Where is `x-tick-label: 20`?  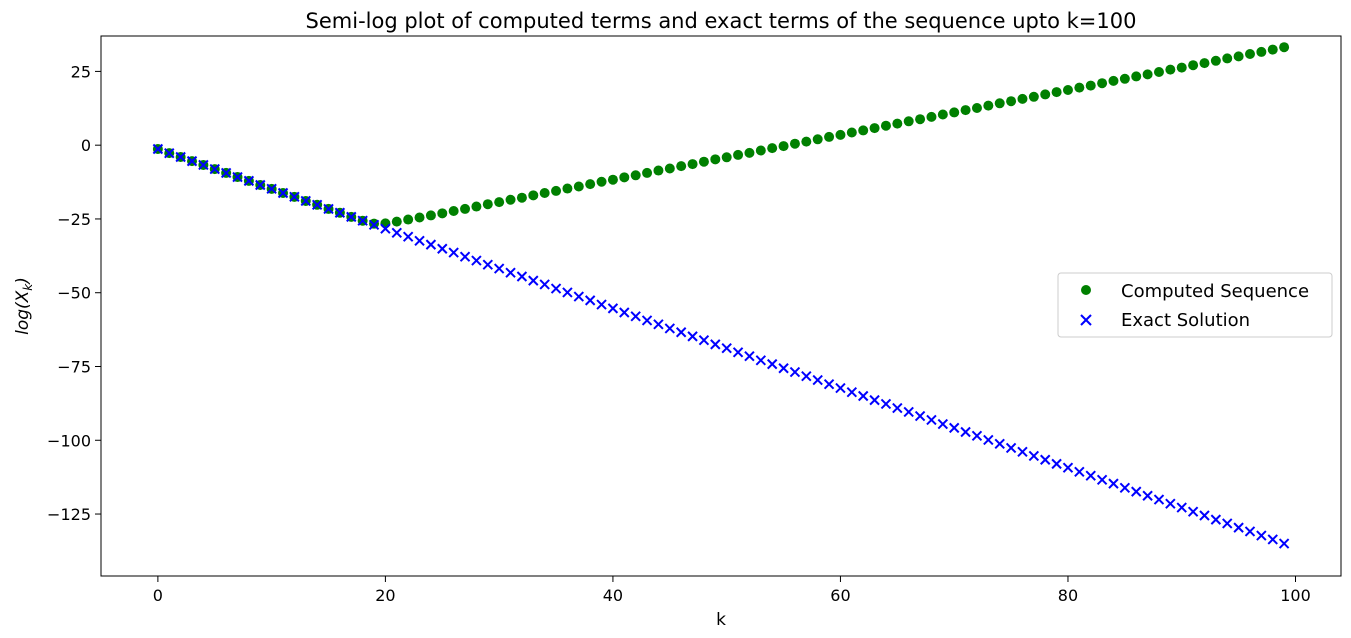 x-tick-label: 20 is located at coordinates (385, 595).